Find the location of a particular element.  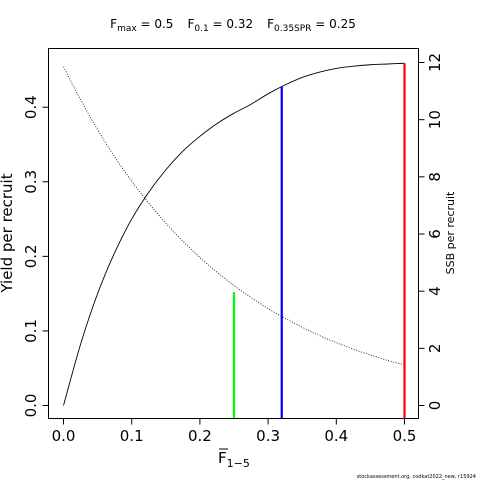

chart-title: Fmax = 0.5 F0.1 = 0.32 F0.35SPR = 0.25 is located at coordinates (233, 25).